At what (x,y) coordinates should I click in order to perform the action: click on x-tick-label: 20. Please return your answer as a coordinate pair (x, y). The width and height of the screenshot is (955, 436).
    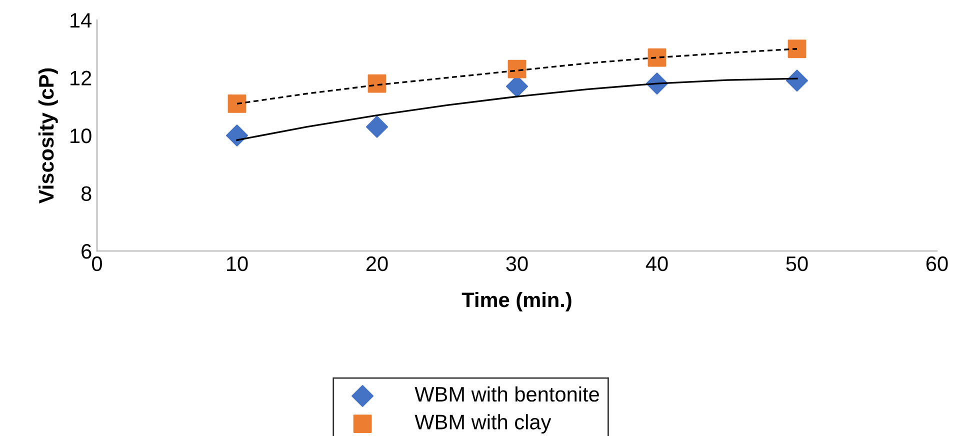
    Looking at the image, I should click on (377, 264).